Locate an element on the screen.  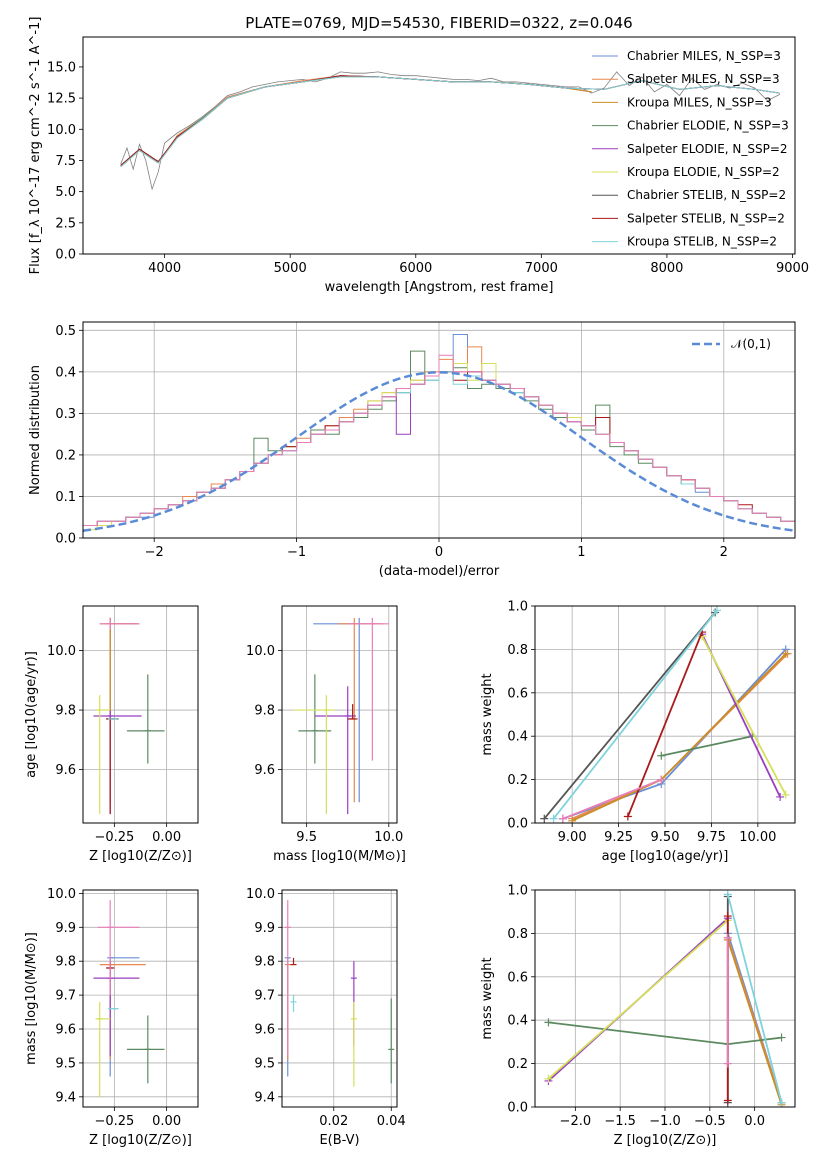
gaussian-curve is located at coordinates (439, 451).